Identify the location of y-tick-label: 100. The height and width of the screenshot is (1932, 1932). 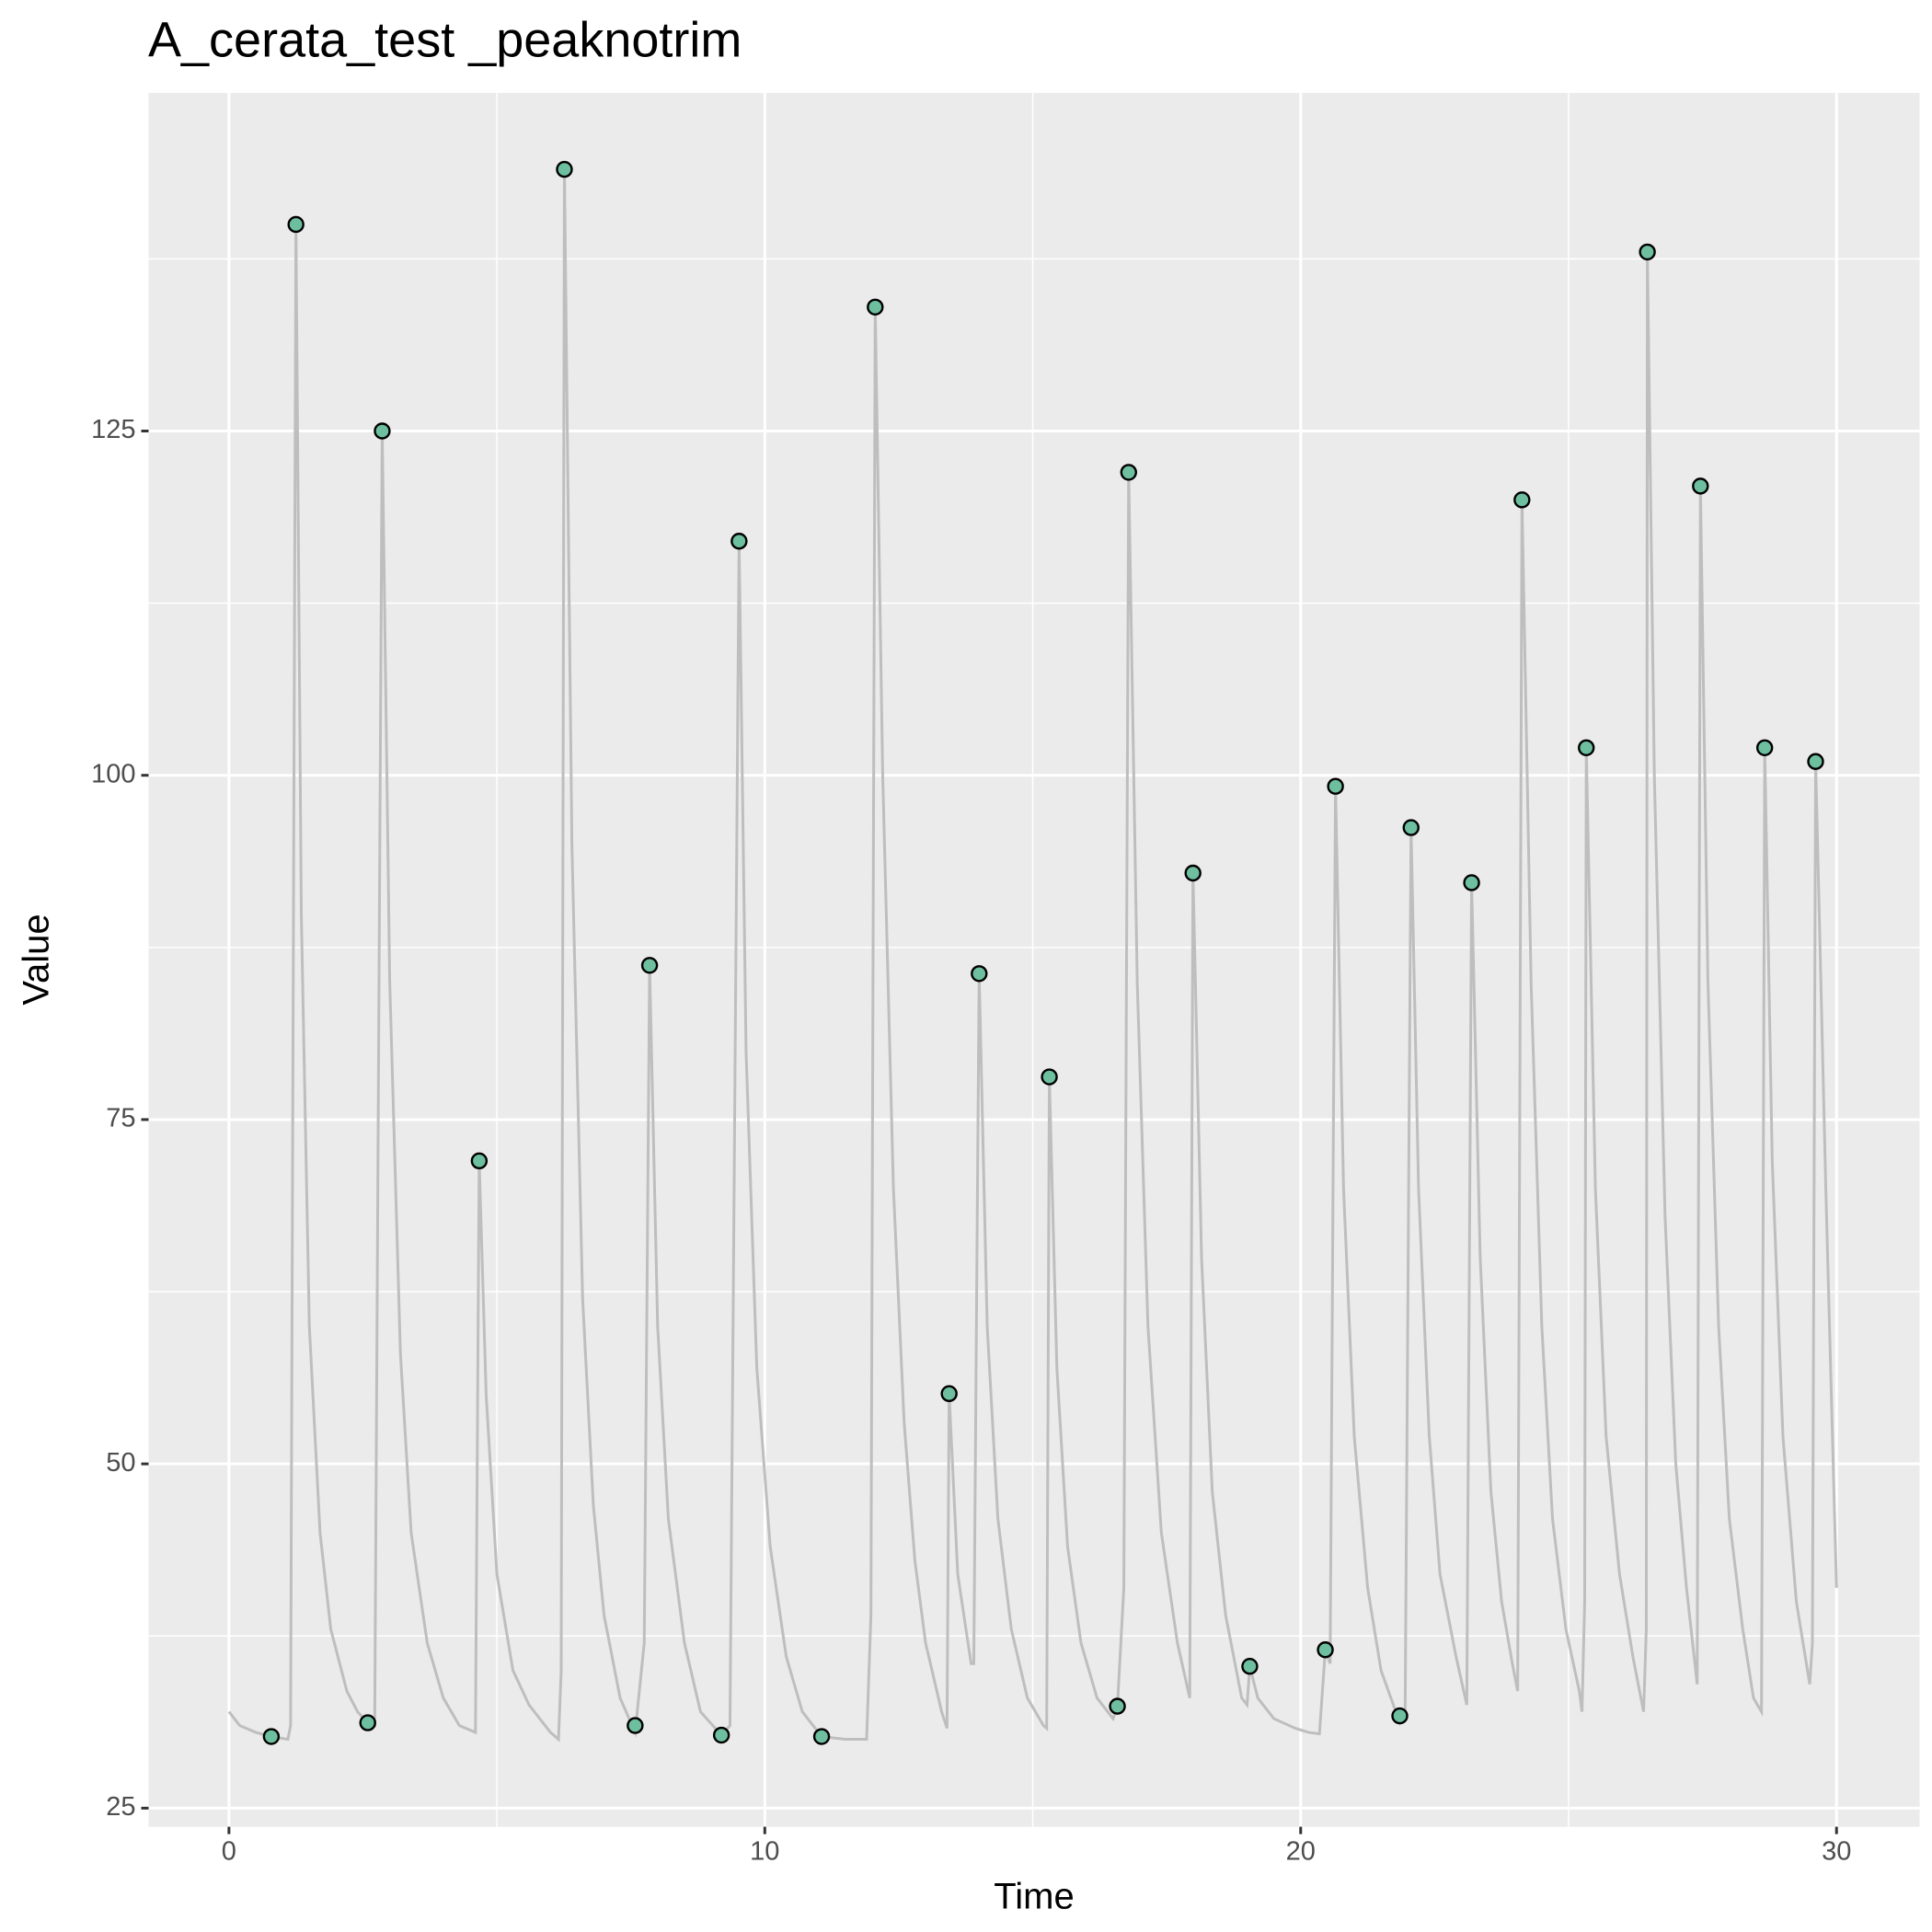
(113, 773).